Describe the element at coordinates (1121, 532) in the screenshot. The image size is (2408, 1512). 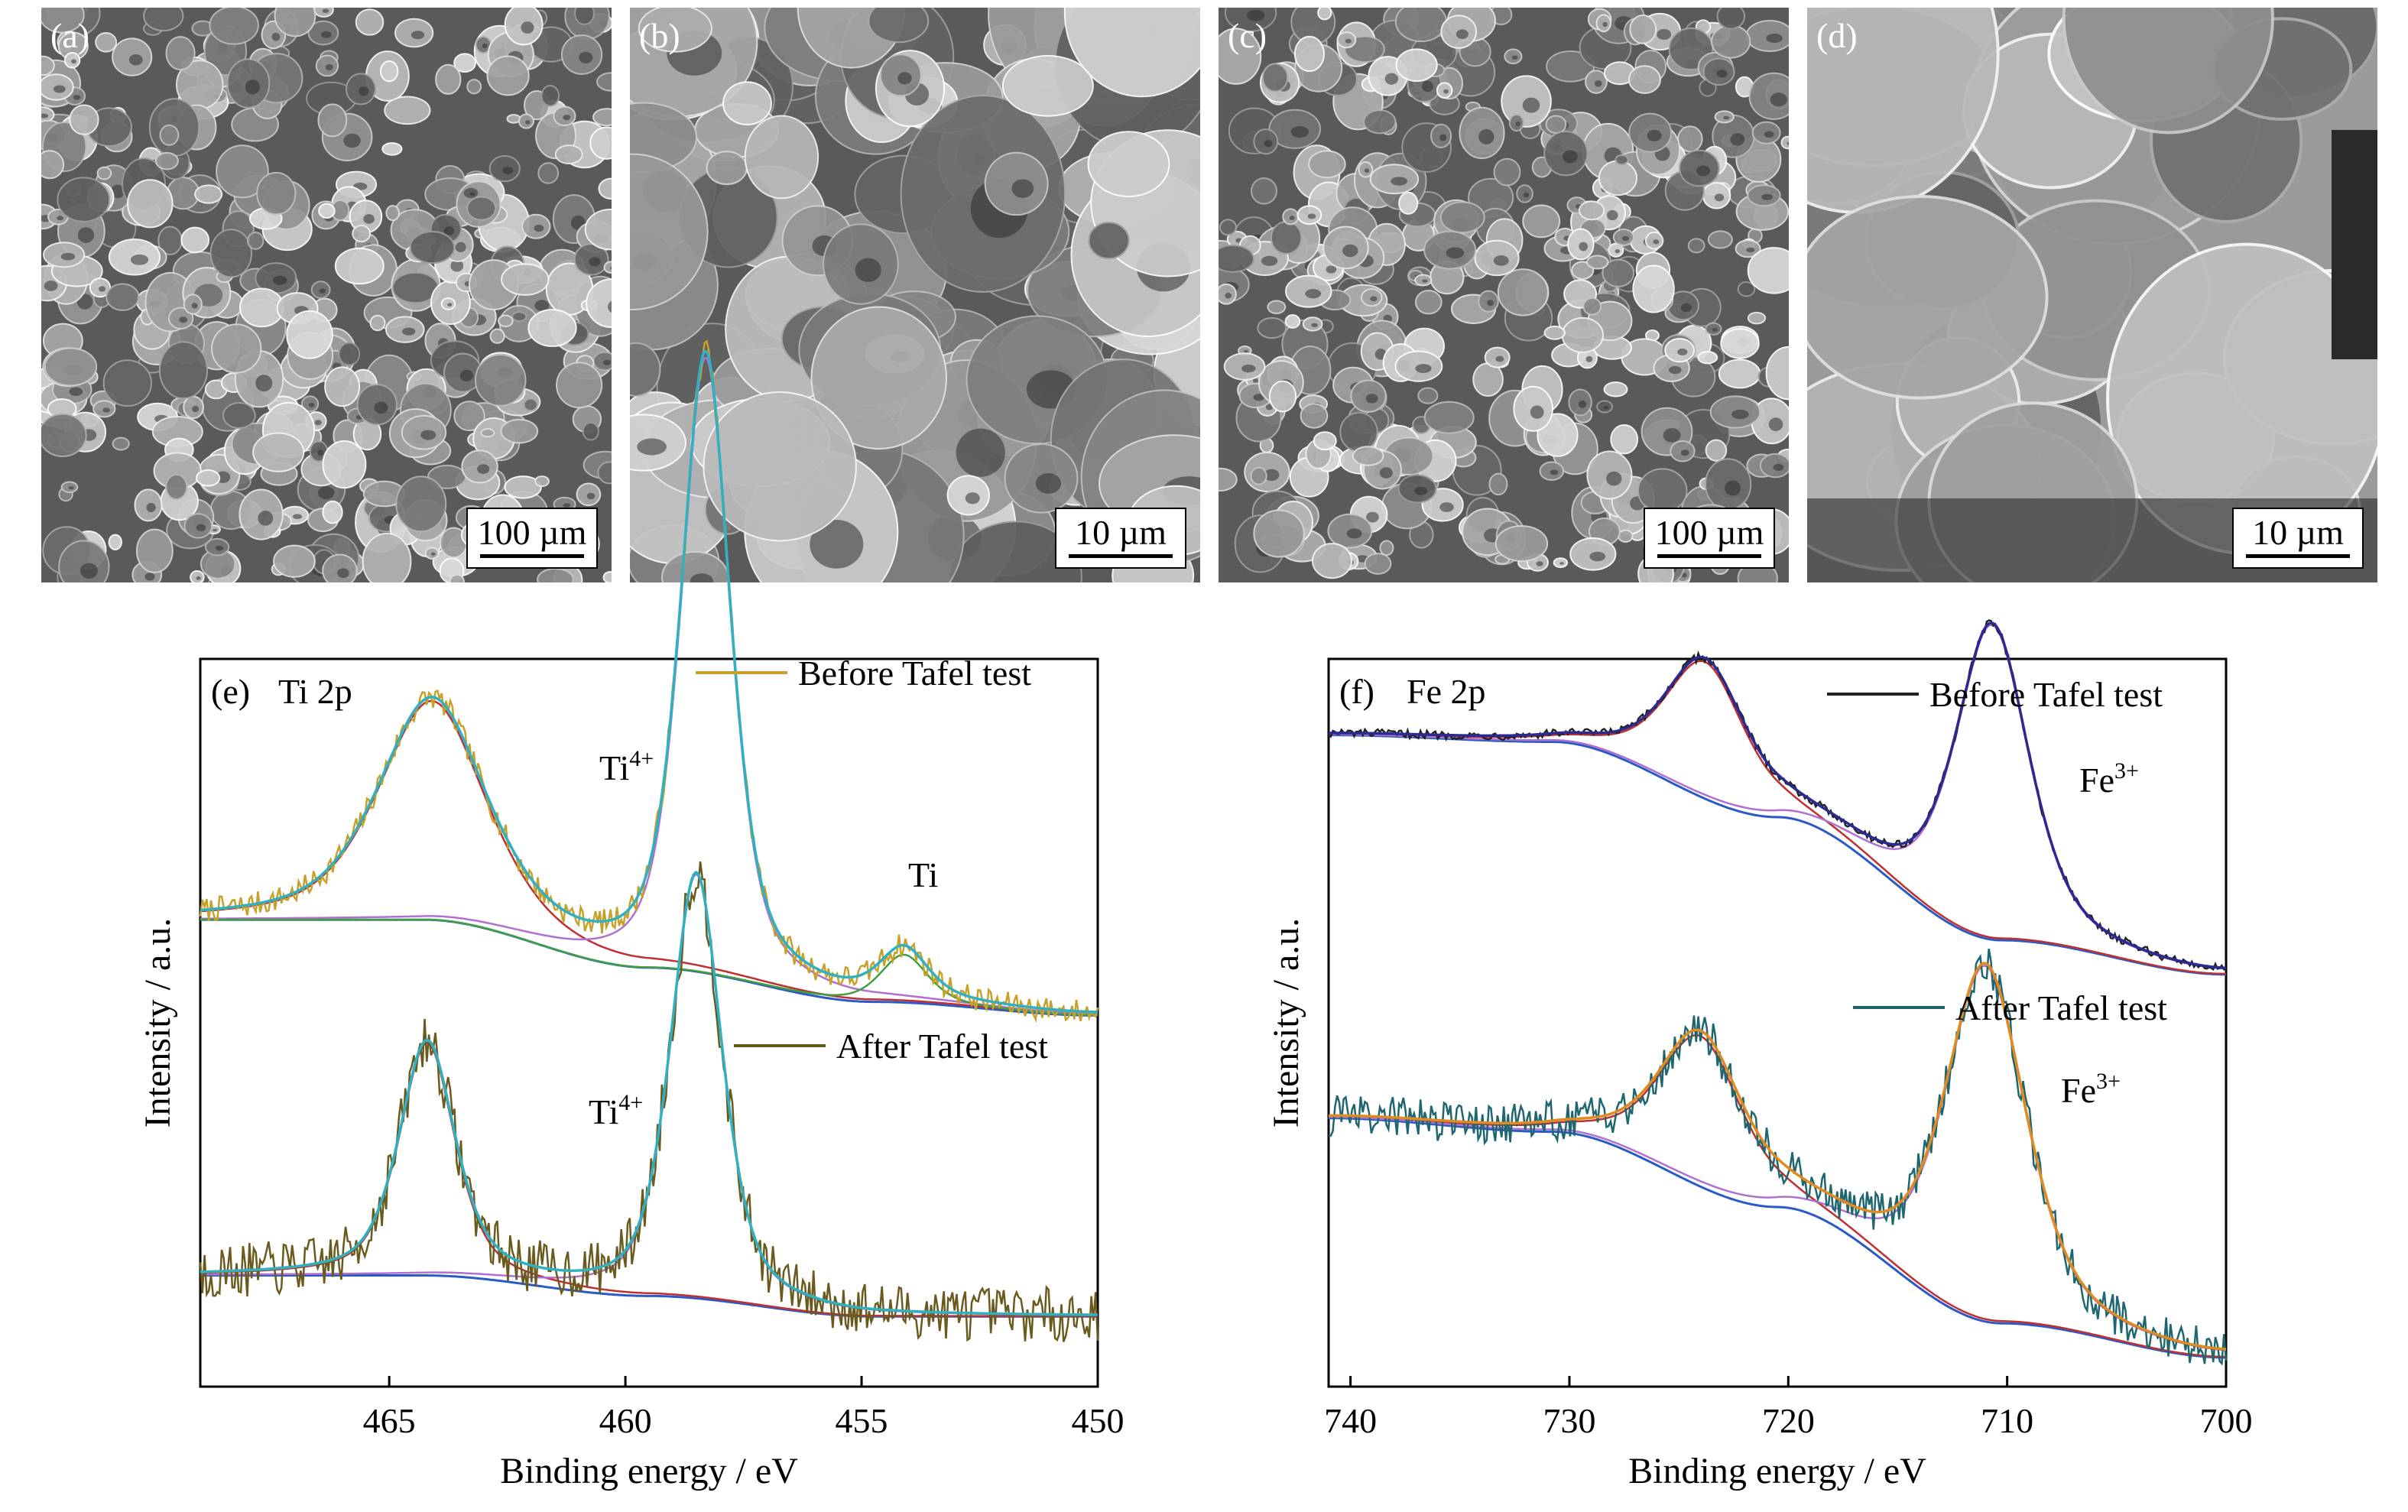
I see `scale-text-b: 10 µm` at that location.